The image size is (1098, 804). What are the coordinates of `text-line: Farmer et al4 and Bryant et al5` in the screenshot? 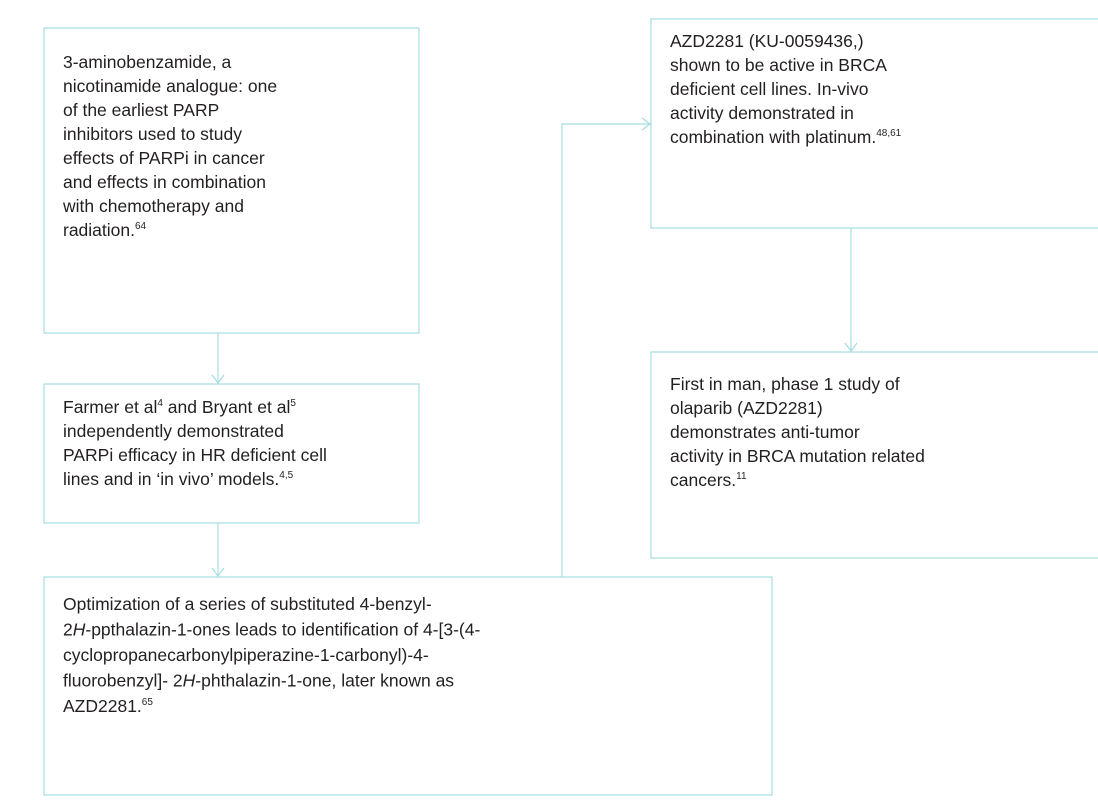 It's located at (179, 407).